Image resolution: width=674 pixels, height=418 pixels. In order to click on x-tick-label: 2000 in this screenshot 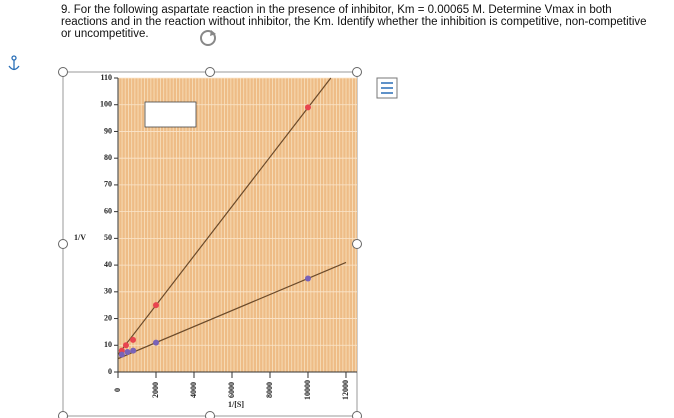, I will do `click(155, 390)`.